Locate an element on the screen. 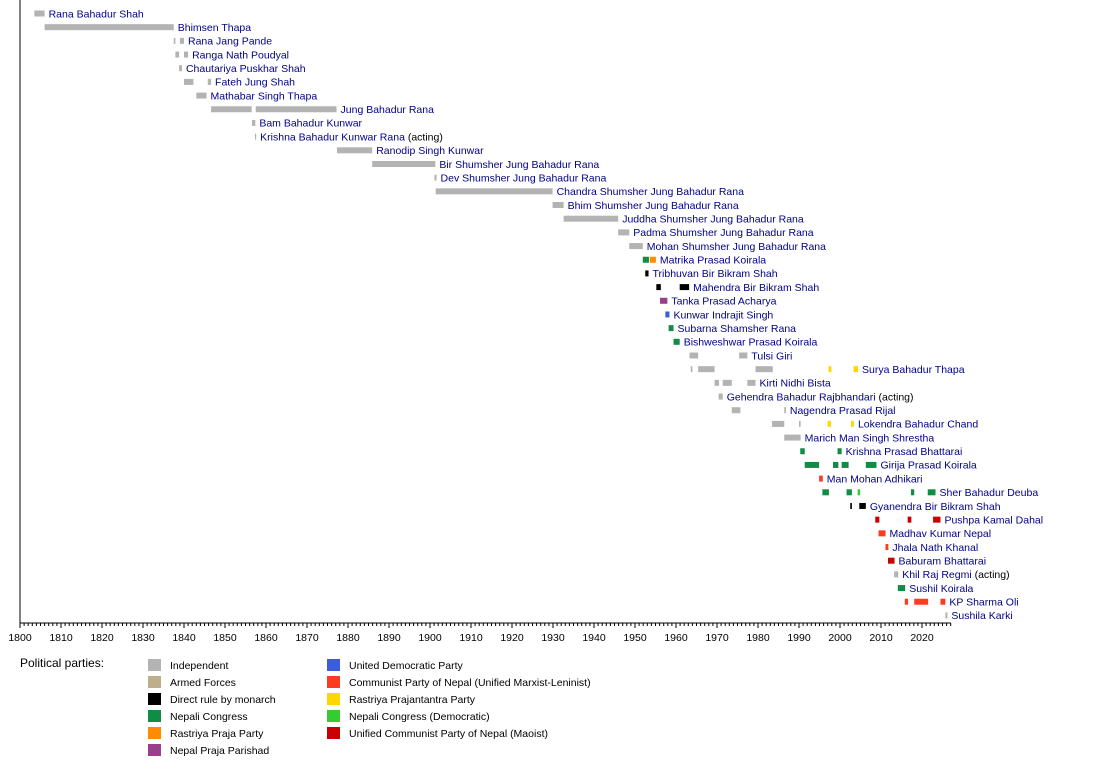 The image size is (1100, 766). x-tick-label: 1990 is located at coordinates (799, 638).